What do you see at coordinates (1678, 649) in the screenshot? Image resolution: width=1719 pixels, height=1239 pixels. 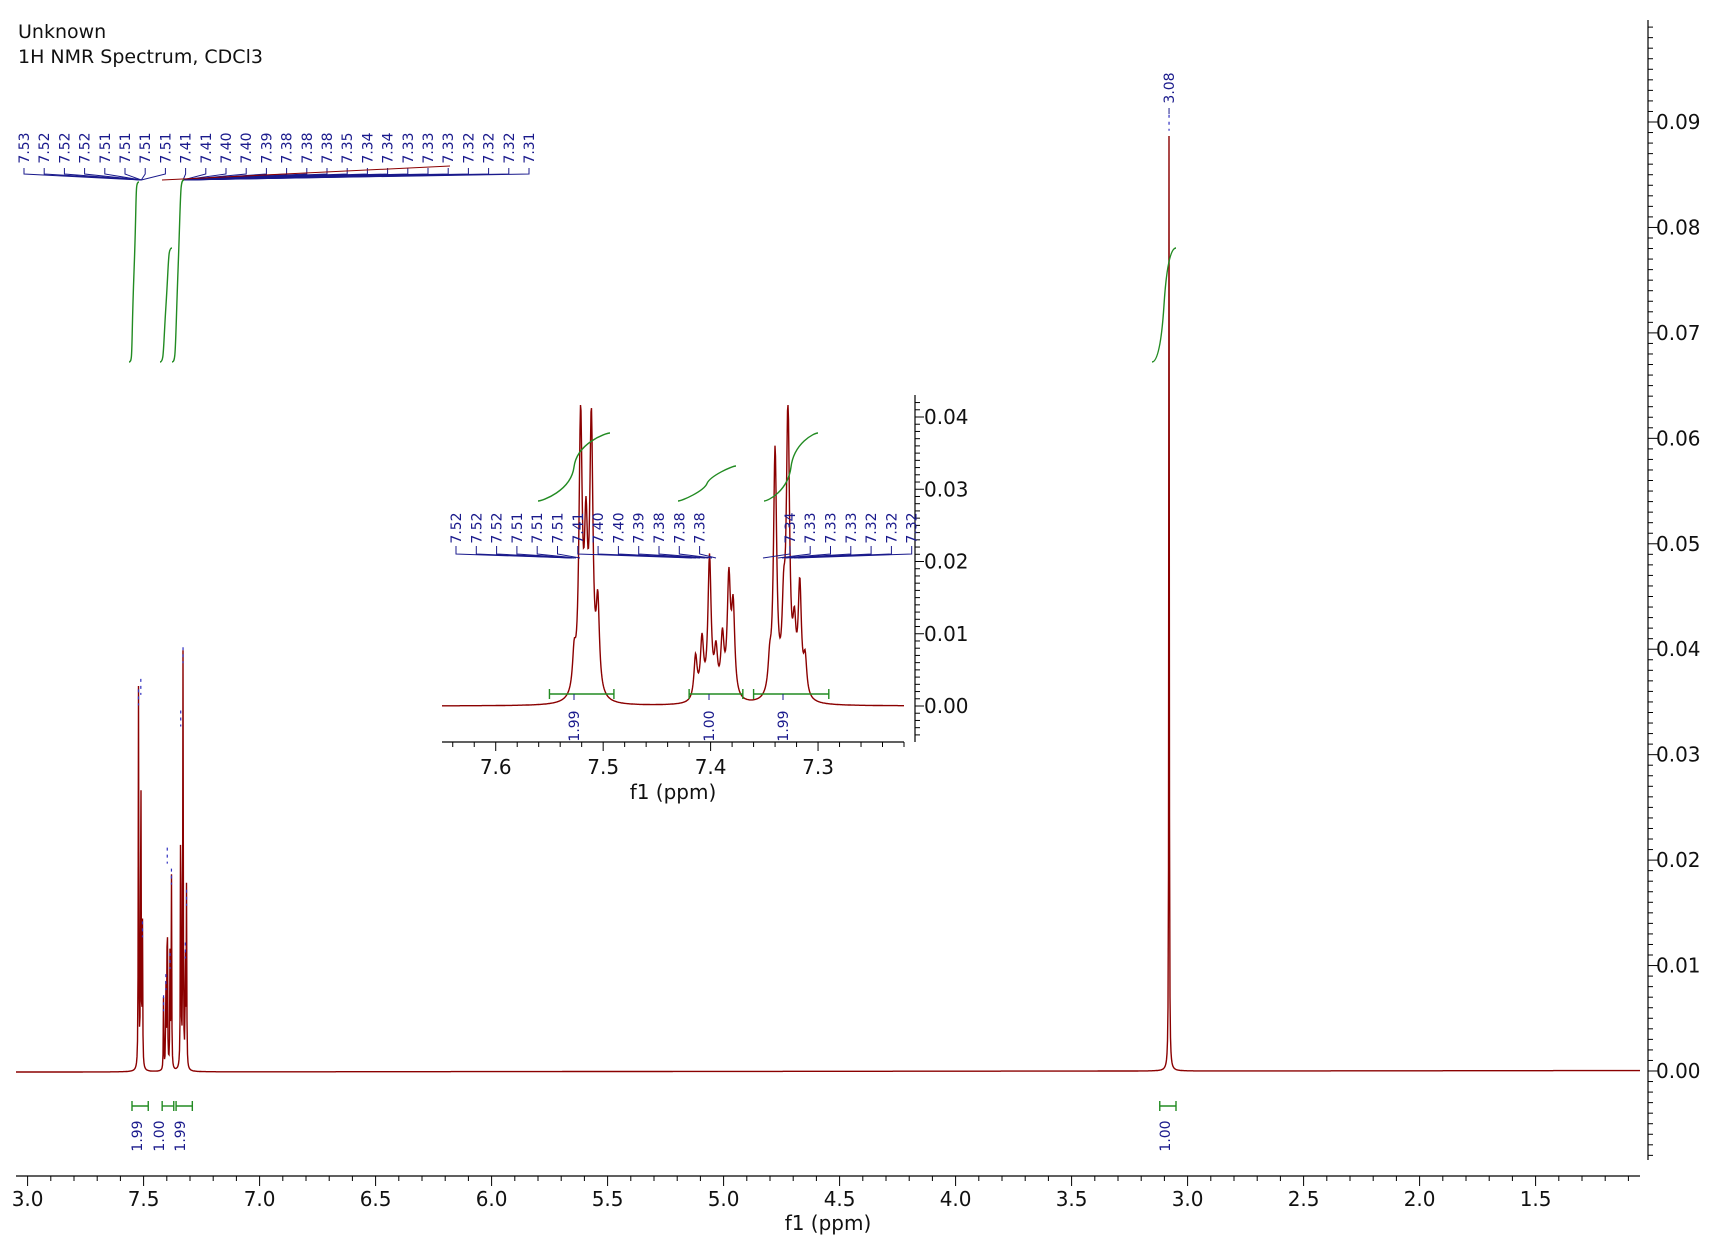 I see `y-tick-label: 0.04` at bounding box center [1678, 649].